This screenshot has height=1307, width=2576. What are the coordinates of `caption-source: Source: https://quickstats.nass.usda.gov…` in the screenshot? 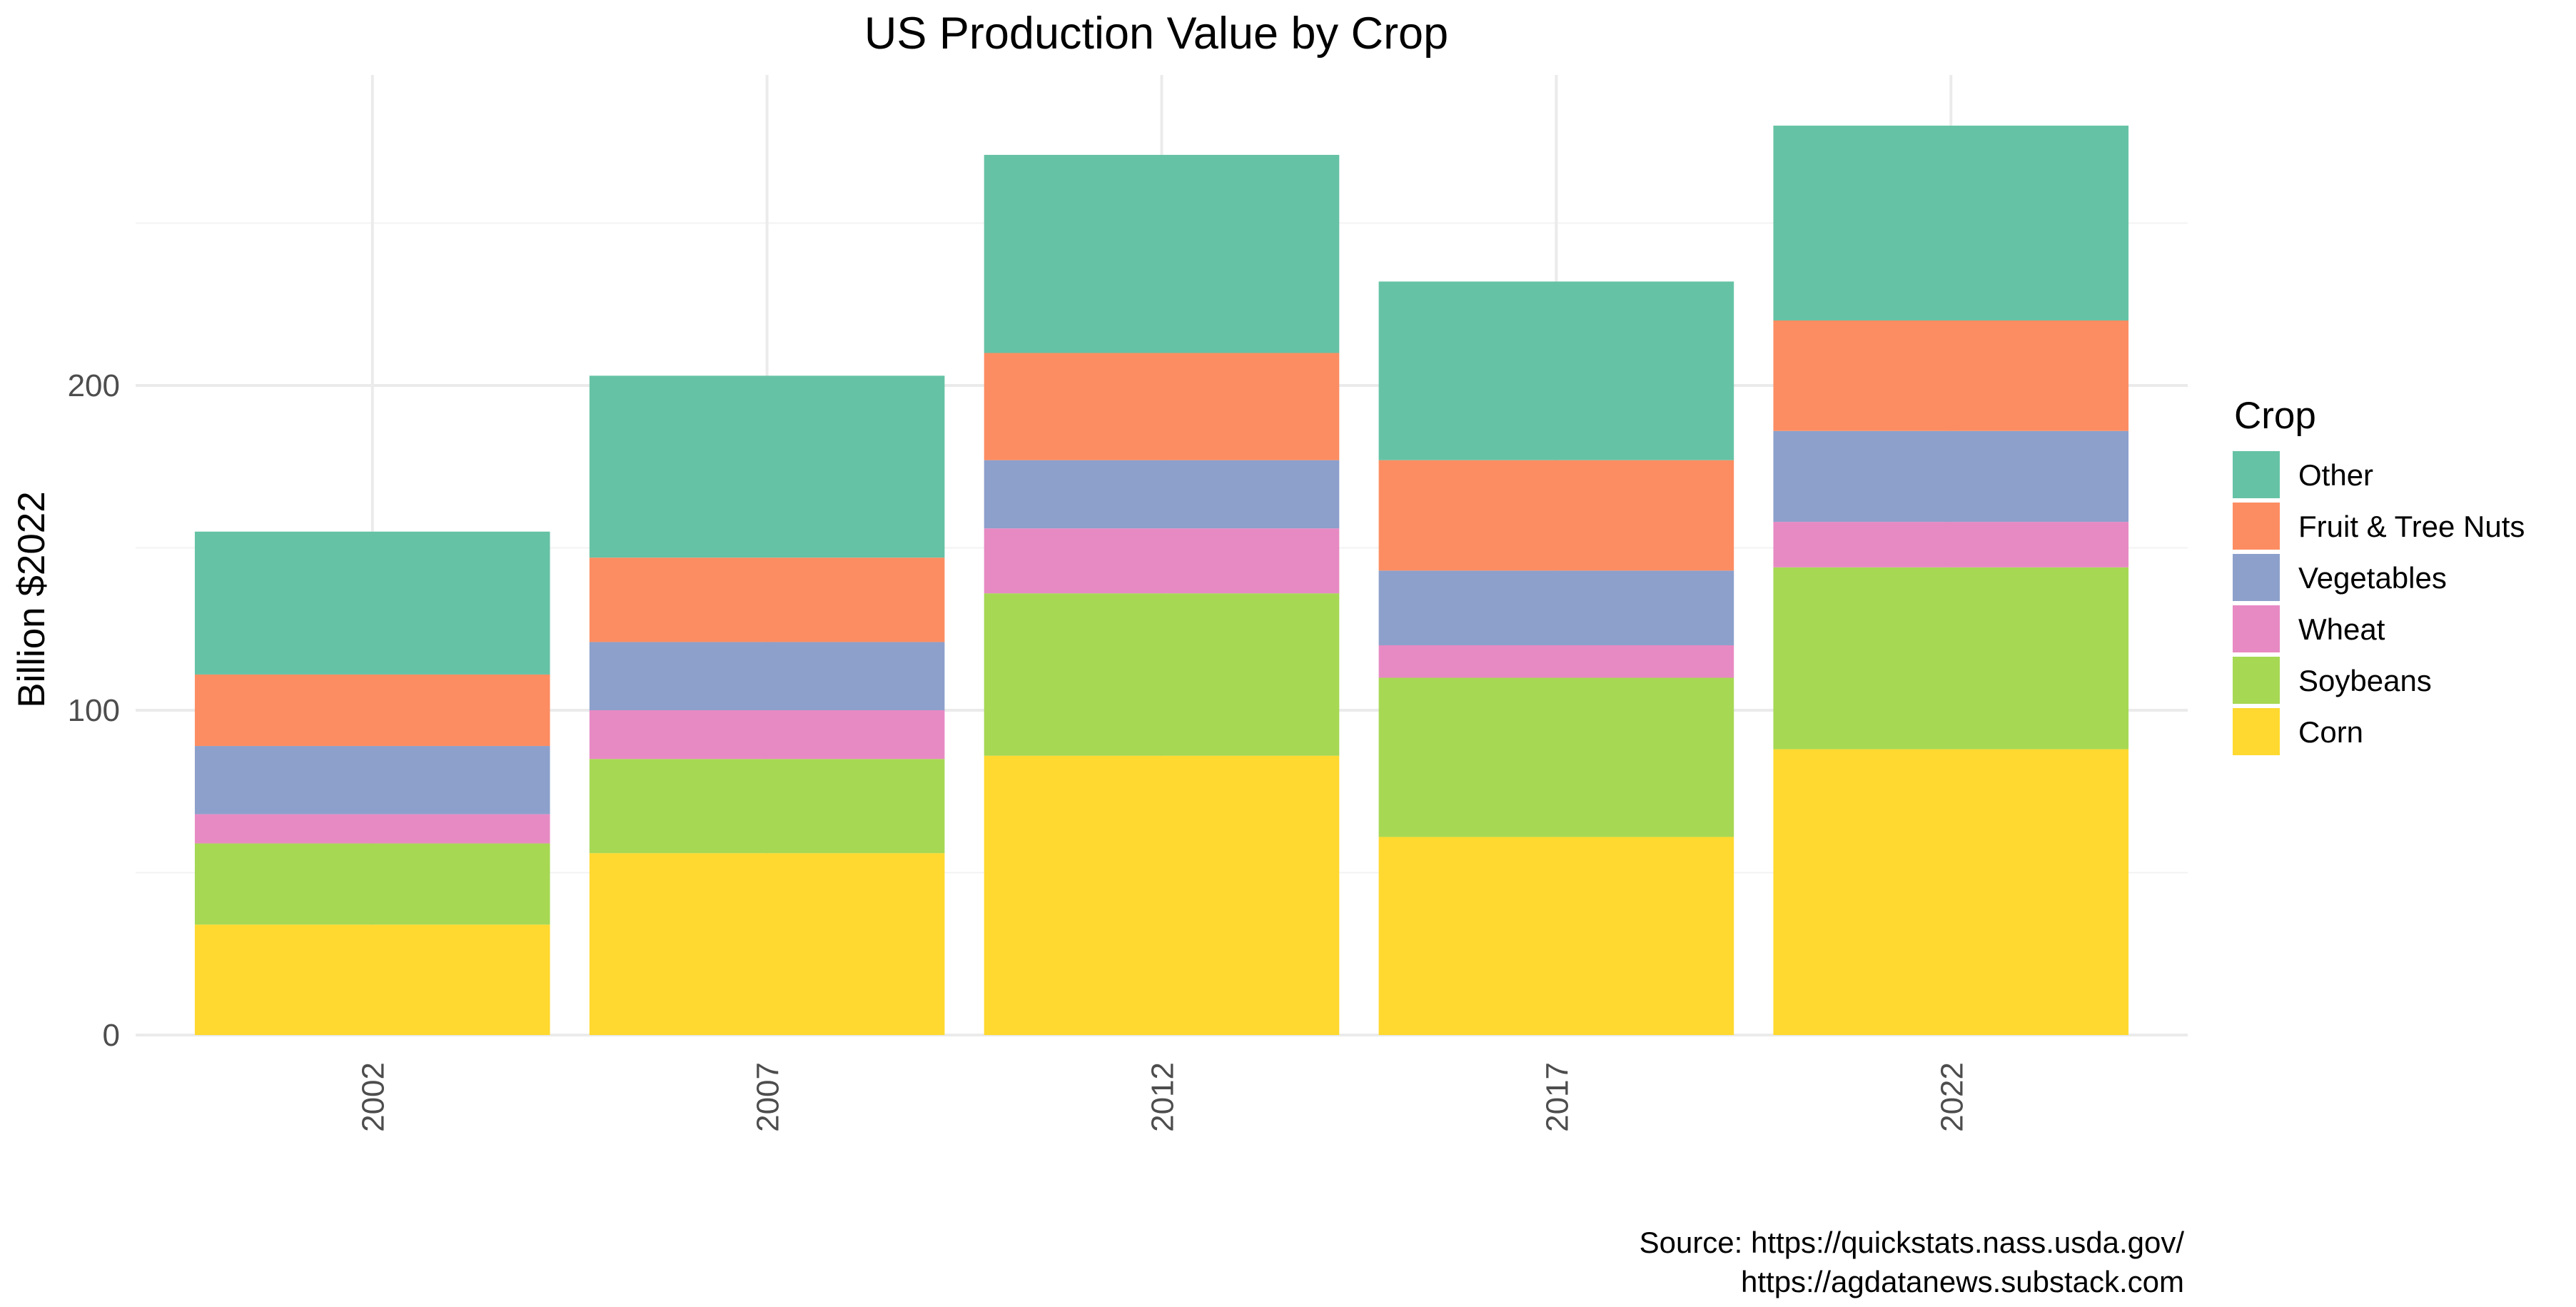 It's located at (1912, 1242).